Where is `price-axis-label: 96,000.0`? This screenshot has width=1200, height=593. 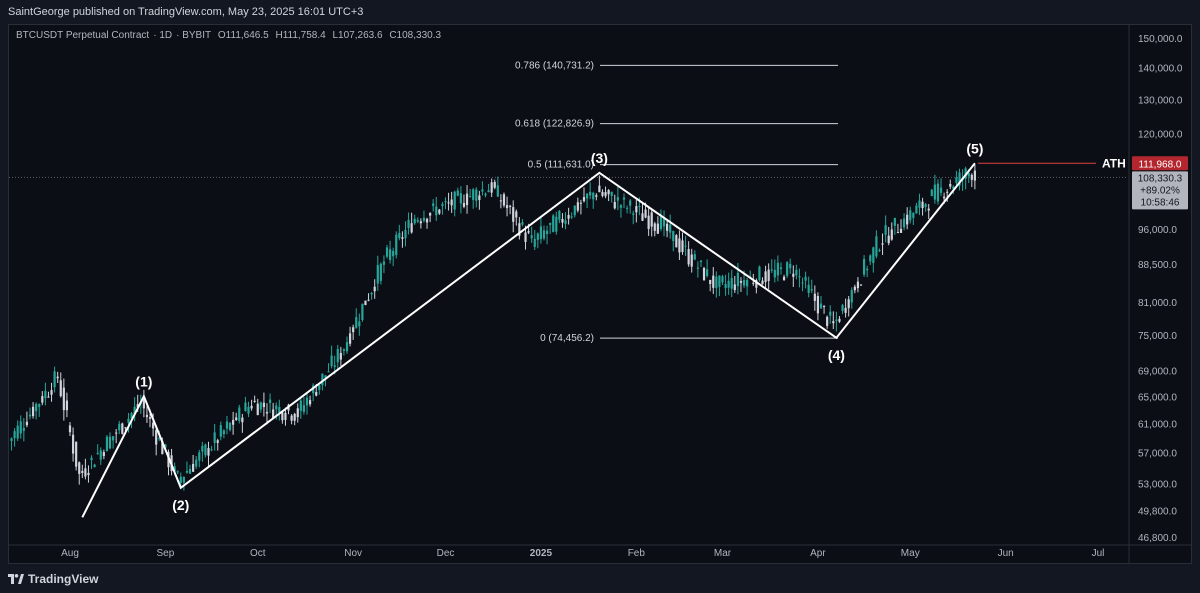 price-axis-label: 96,000.0 is located at coordinates (1157, 230).